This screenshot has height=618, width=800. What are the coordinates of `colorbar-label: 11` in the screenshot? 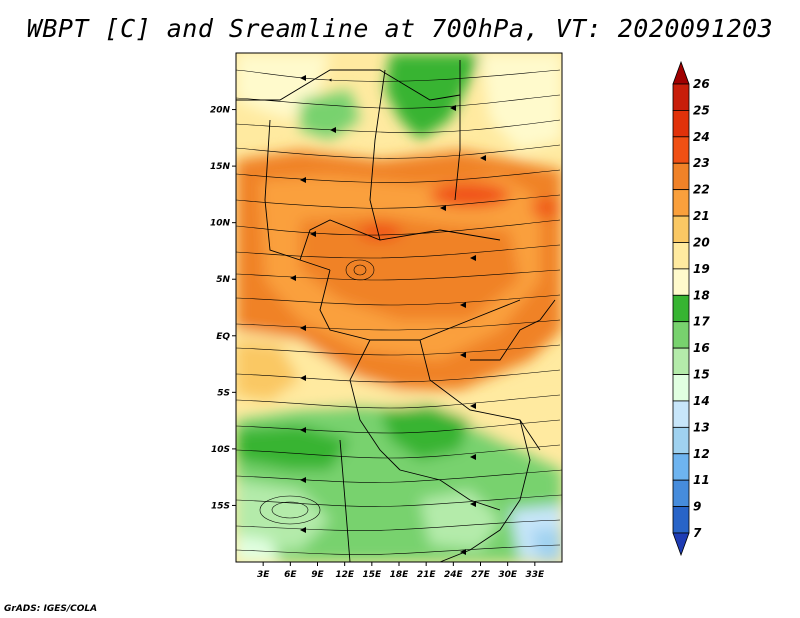 It's located at (701, 480).